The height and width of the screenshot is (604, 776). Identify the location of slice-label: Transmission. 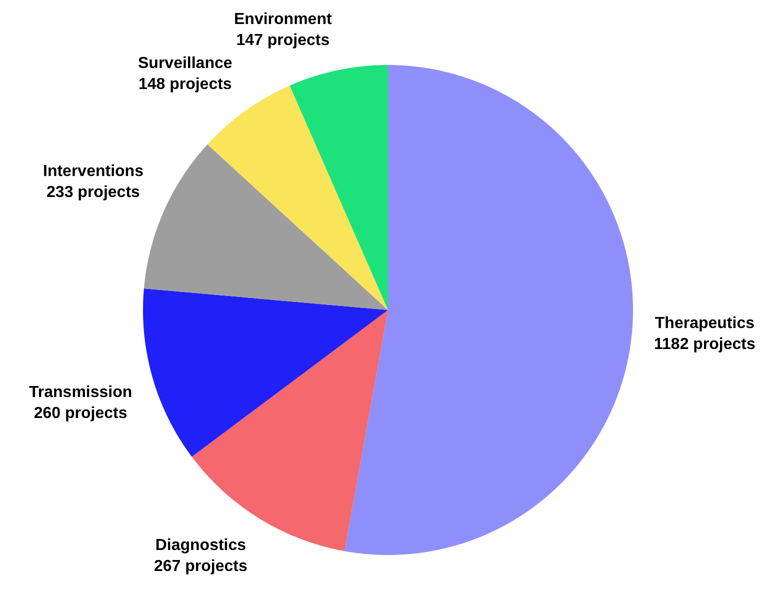
(80, 392).